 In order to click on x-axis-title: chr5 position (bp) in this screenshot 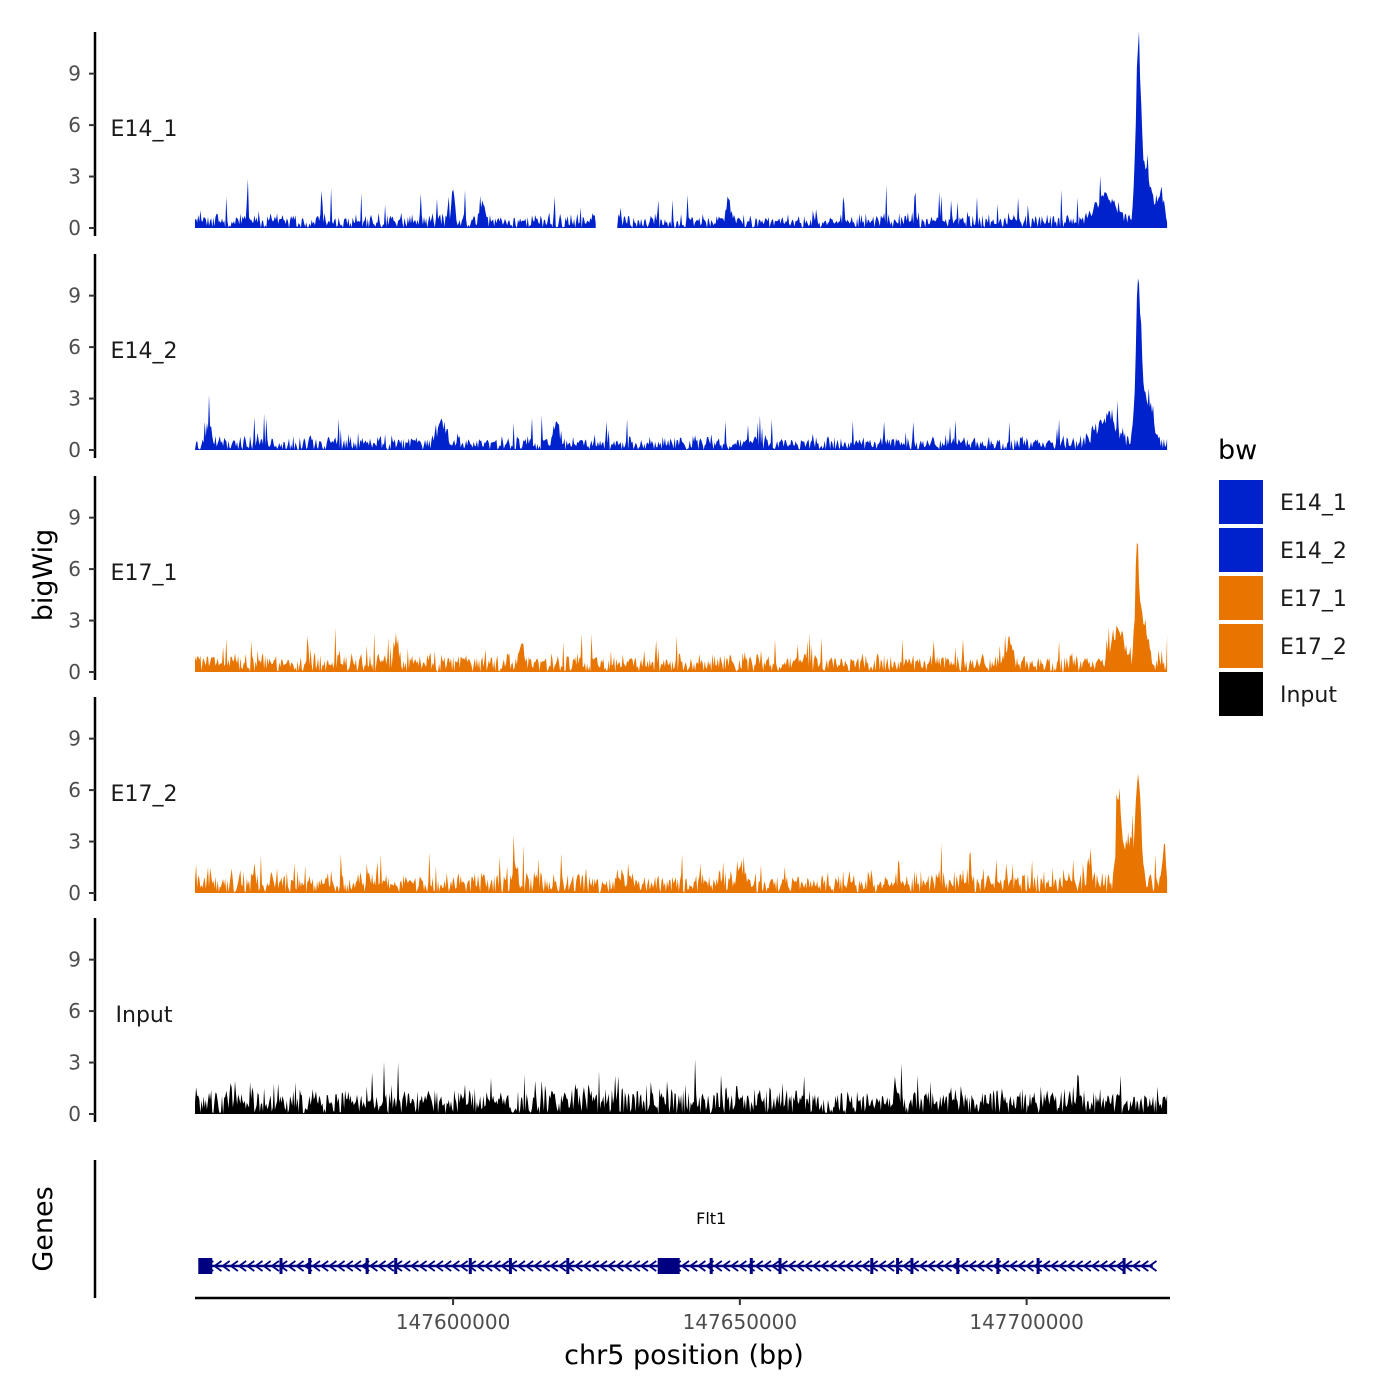, I will do `click(684, 1355)`.